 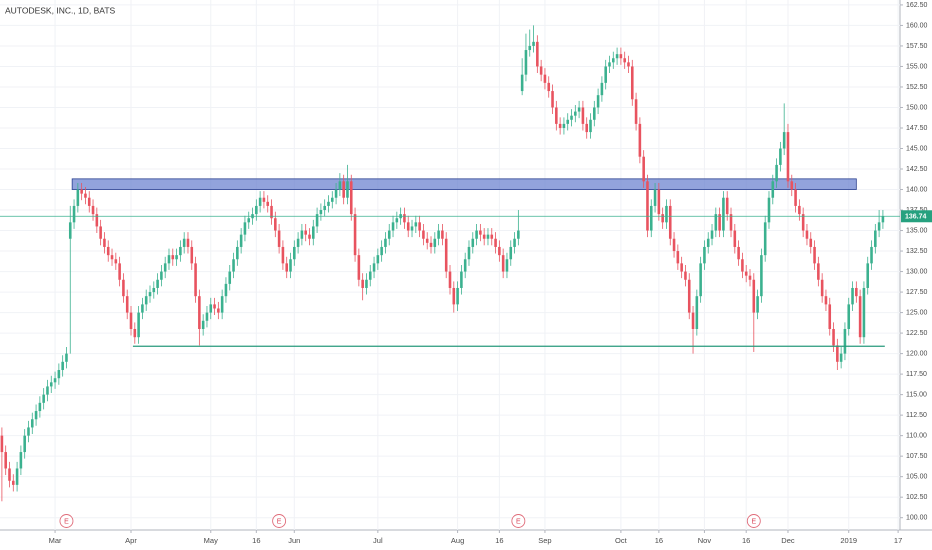 What do you see at coordinates (917, 251) in the screenshot?
I see `y-tick-label: 132.50` at bounding box center [917, 251].